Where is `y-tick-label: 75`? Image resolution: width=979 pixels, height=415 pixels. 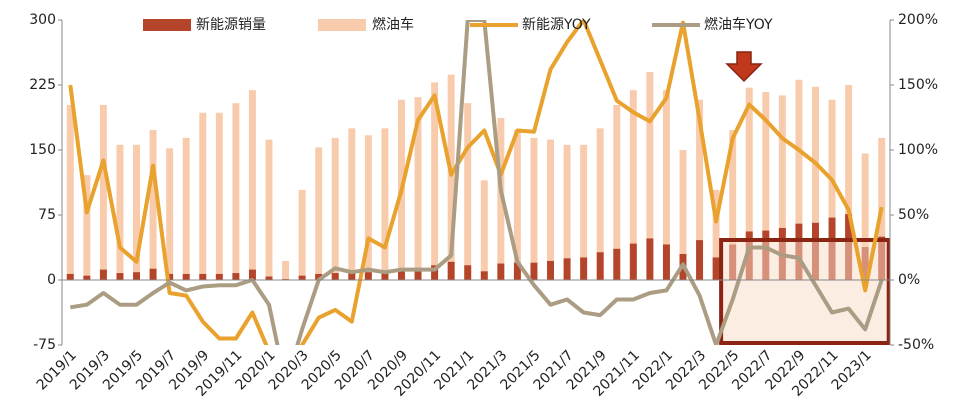 y-tick-label: 75 is located at coordinates (47, 215).